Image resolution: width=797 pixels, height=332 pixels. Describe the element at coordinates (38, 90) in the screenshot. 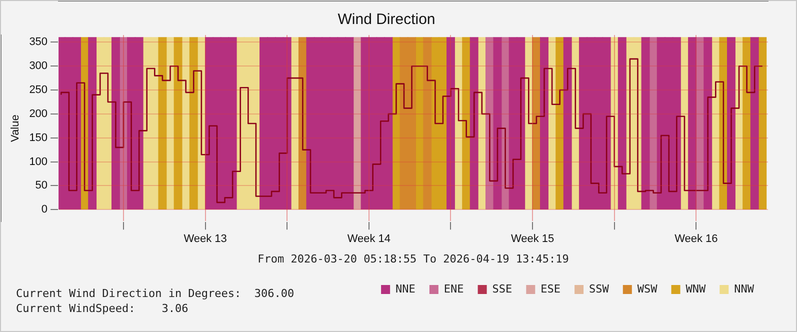

I see `y-tick-label: 250` at that location.